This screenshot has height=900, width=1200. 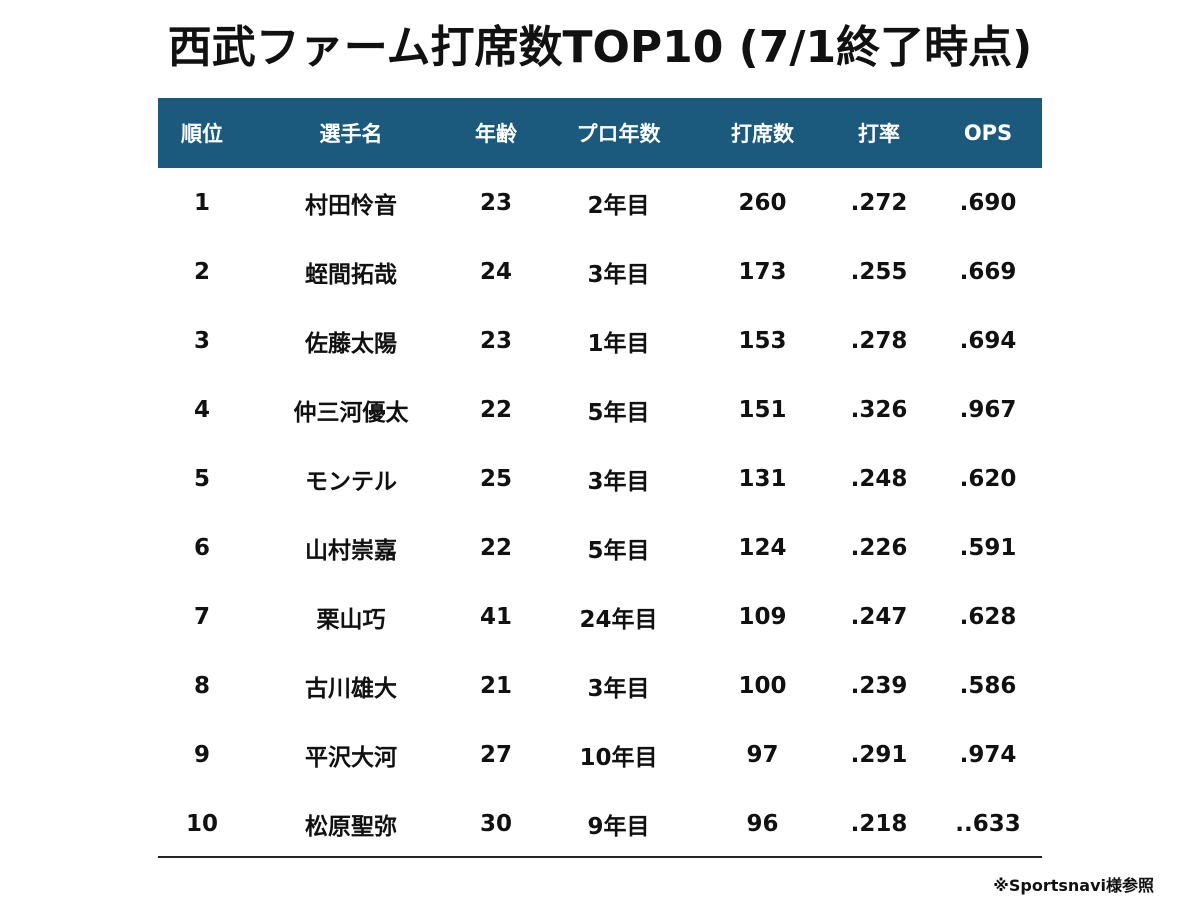 I want to click on cell-rank: 6, so click(x=201, y=547).